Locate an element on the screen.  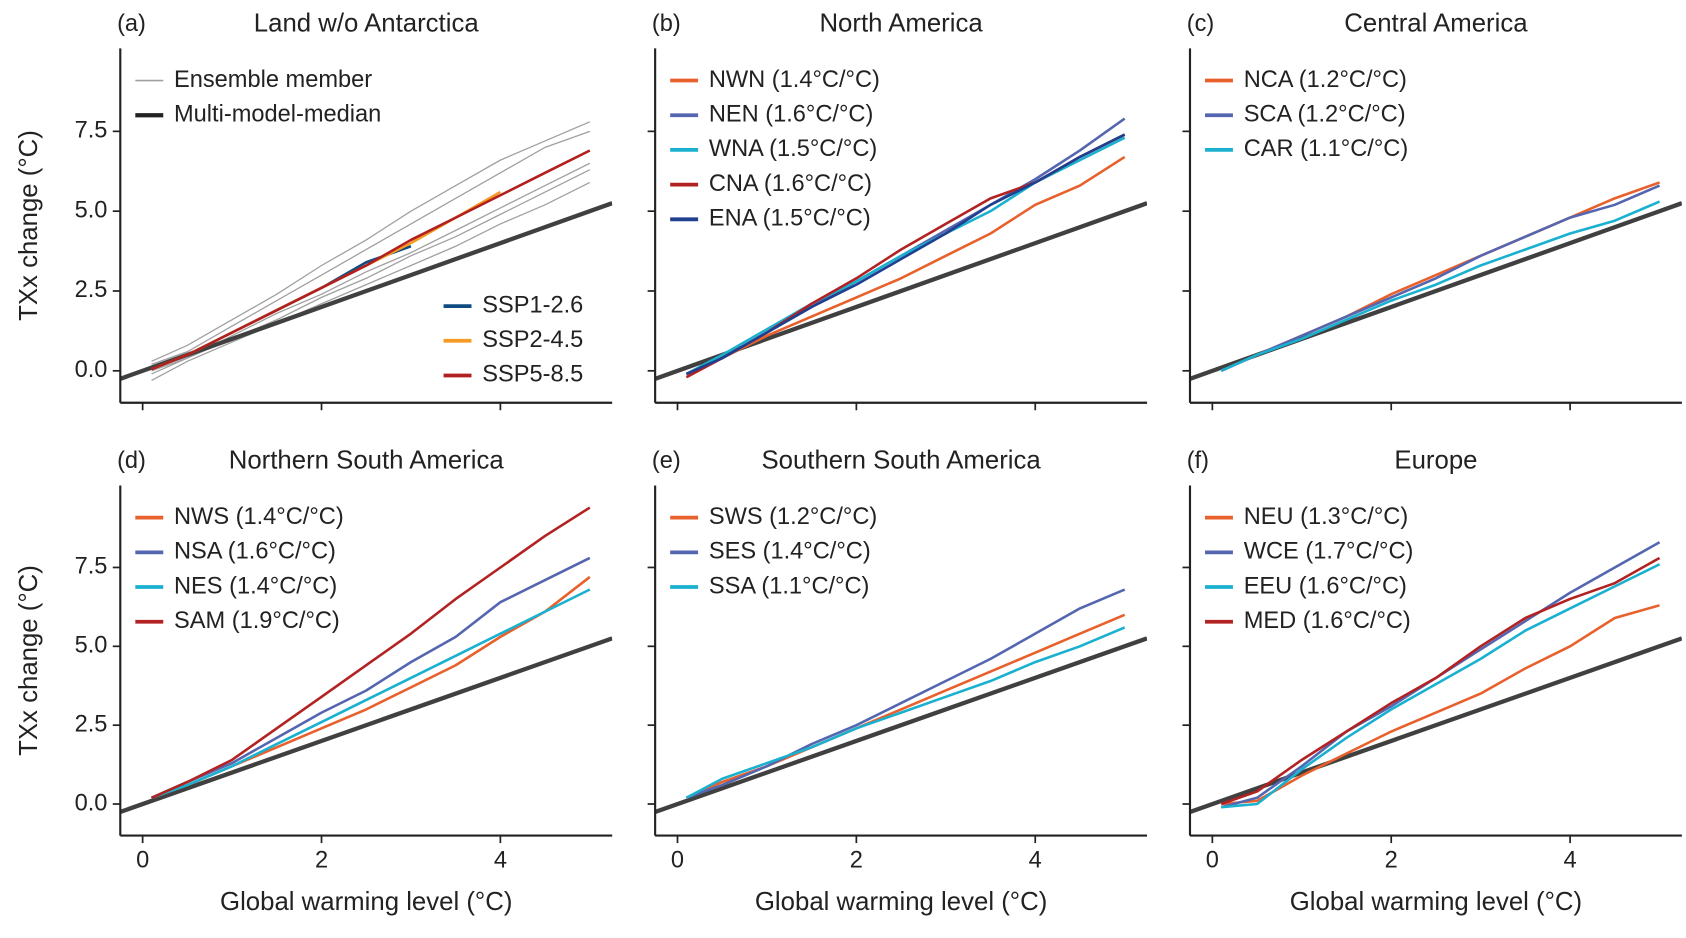
panel-label: (a) is located at coordinates (131, 24).